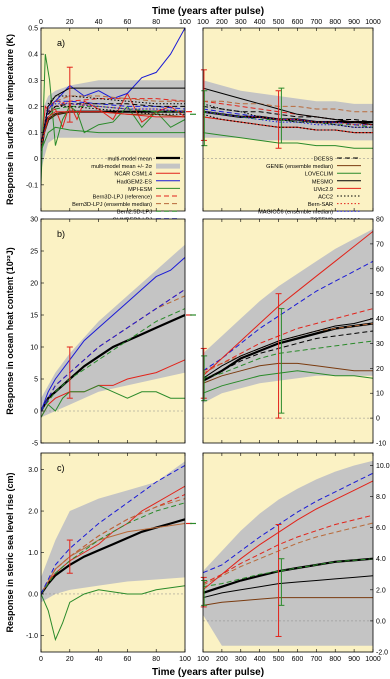 This screenshot has width=390, height=679. Describe the element at coordinates (34, 252) in the screenshot. I see `y-tick-label: 25` at that location.